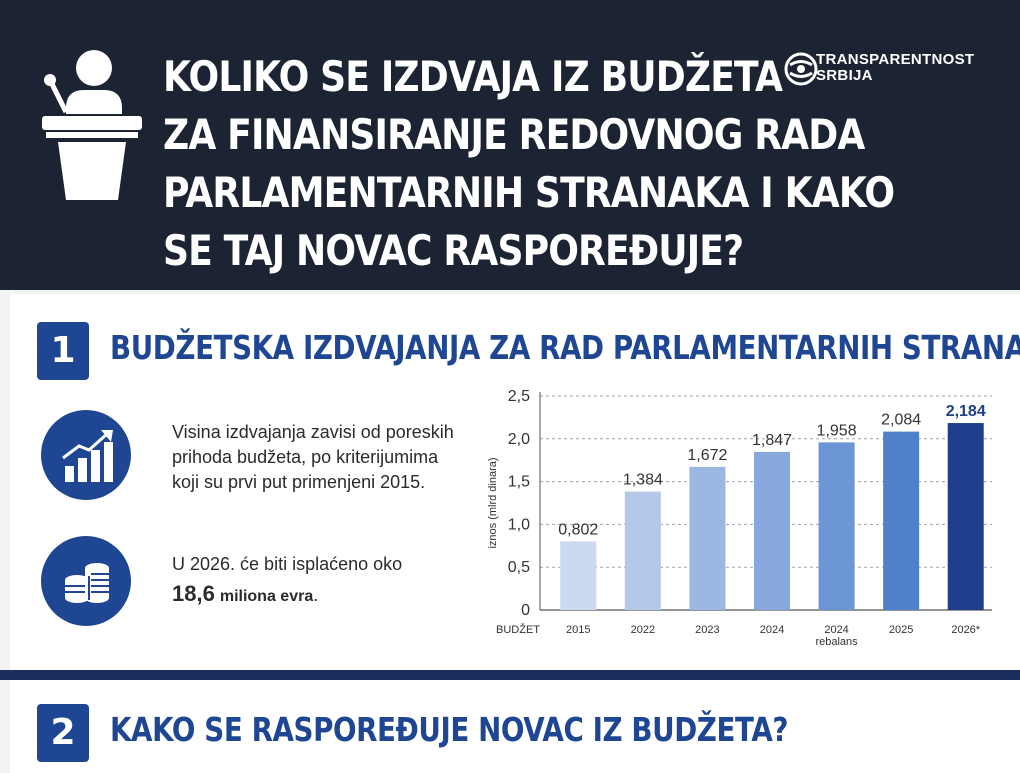 Image resolution: width=1020 pixels, height=773 pixels. I want to click on y-tick-label: 2,0, so click(519, 439).